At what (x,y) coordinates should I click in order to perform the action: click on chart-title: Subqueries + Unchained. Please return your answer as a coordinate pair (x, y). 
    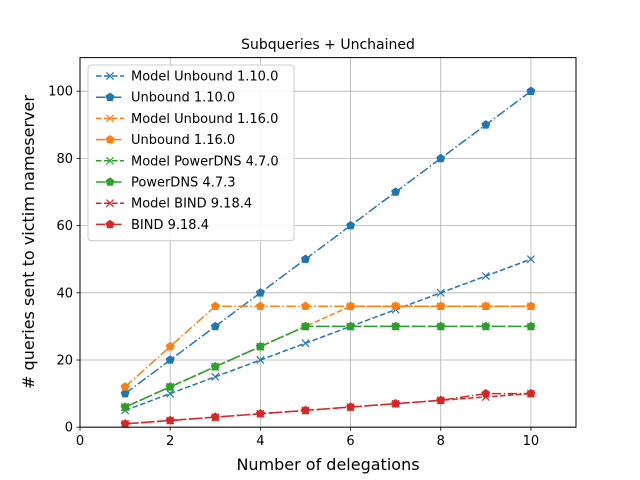
    Looking at the image, I should click on (328, 45).